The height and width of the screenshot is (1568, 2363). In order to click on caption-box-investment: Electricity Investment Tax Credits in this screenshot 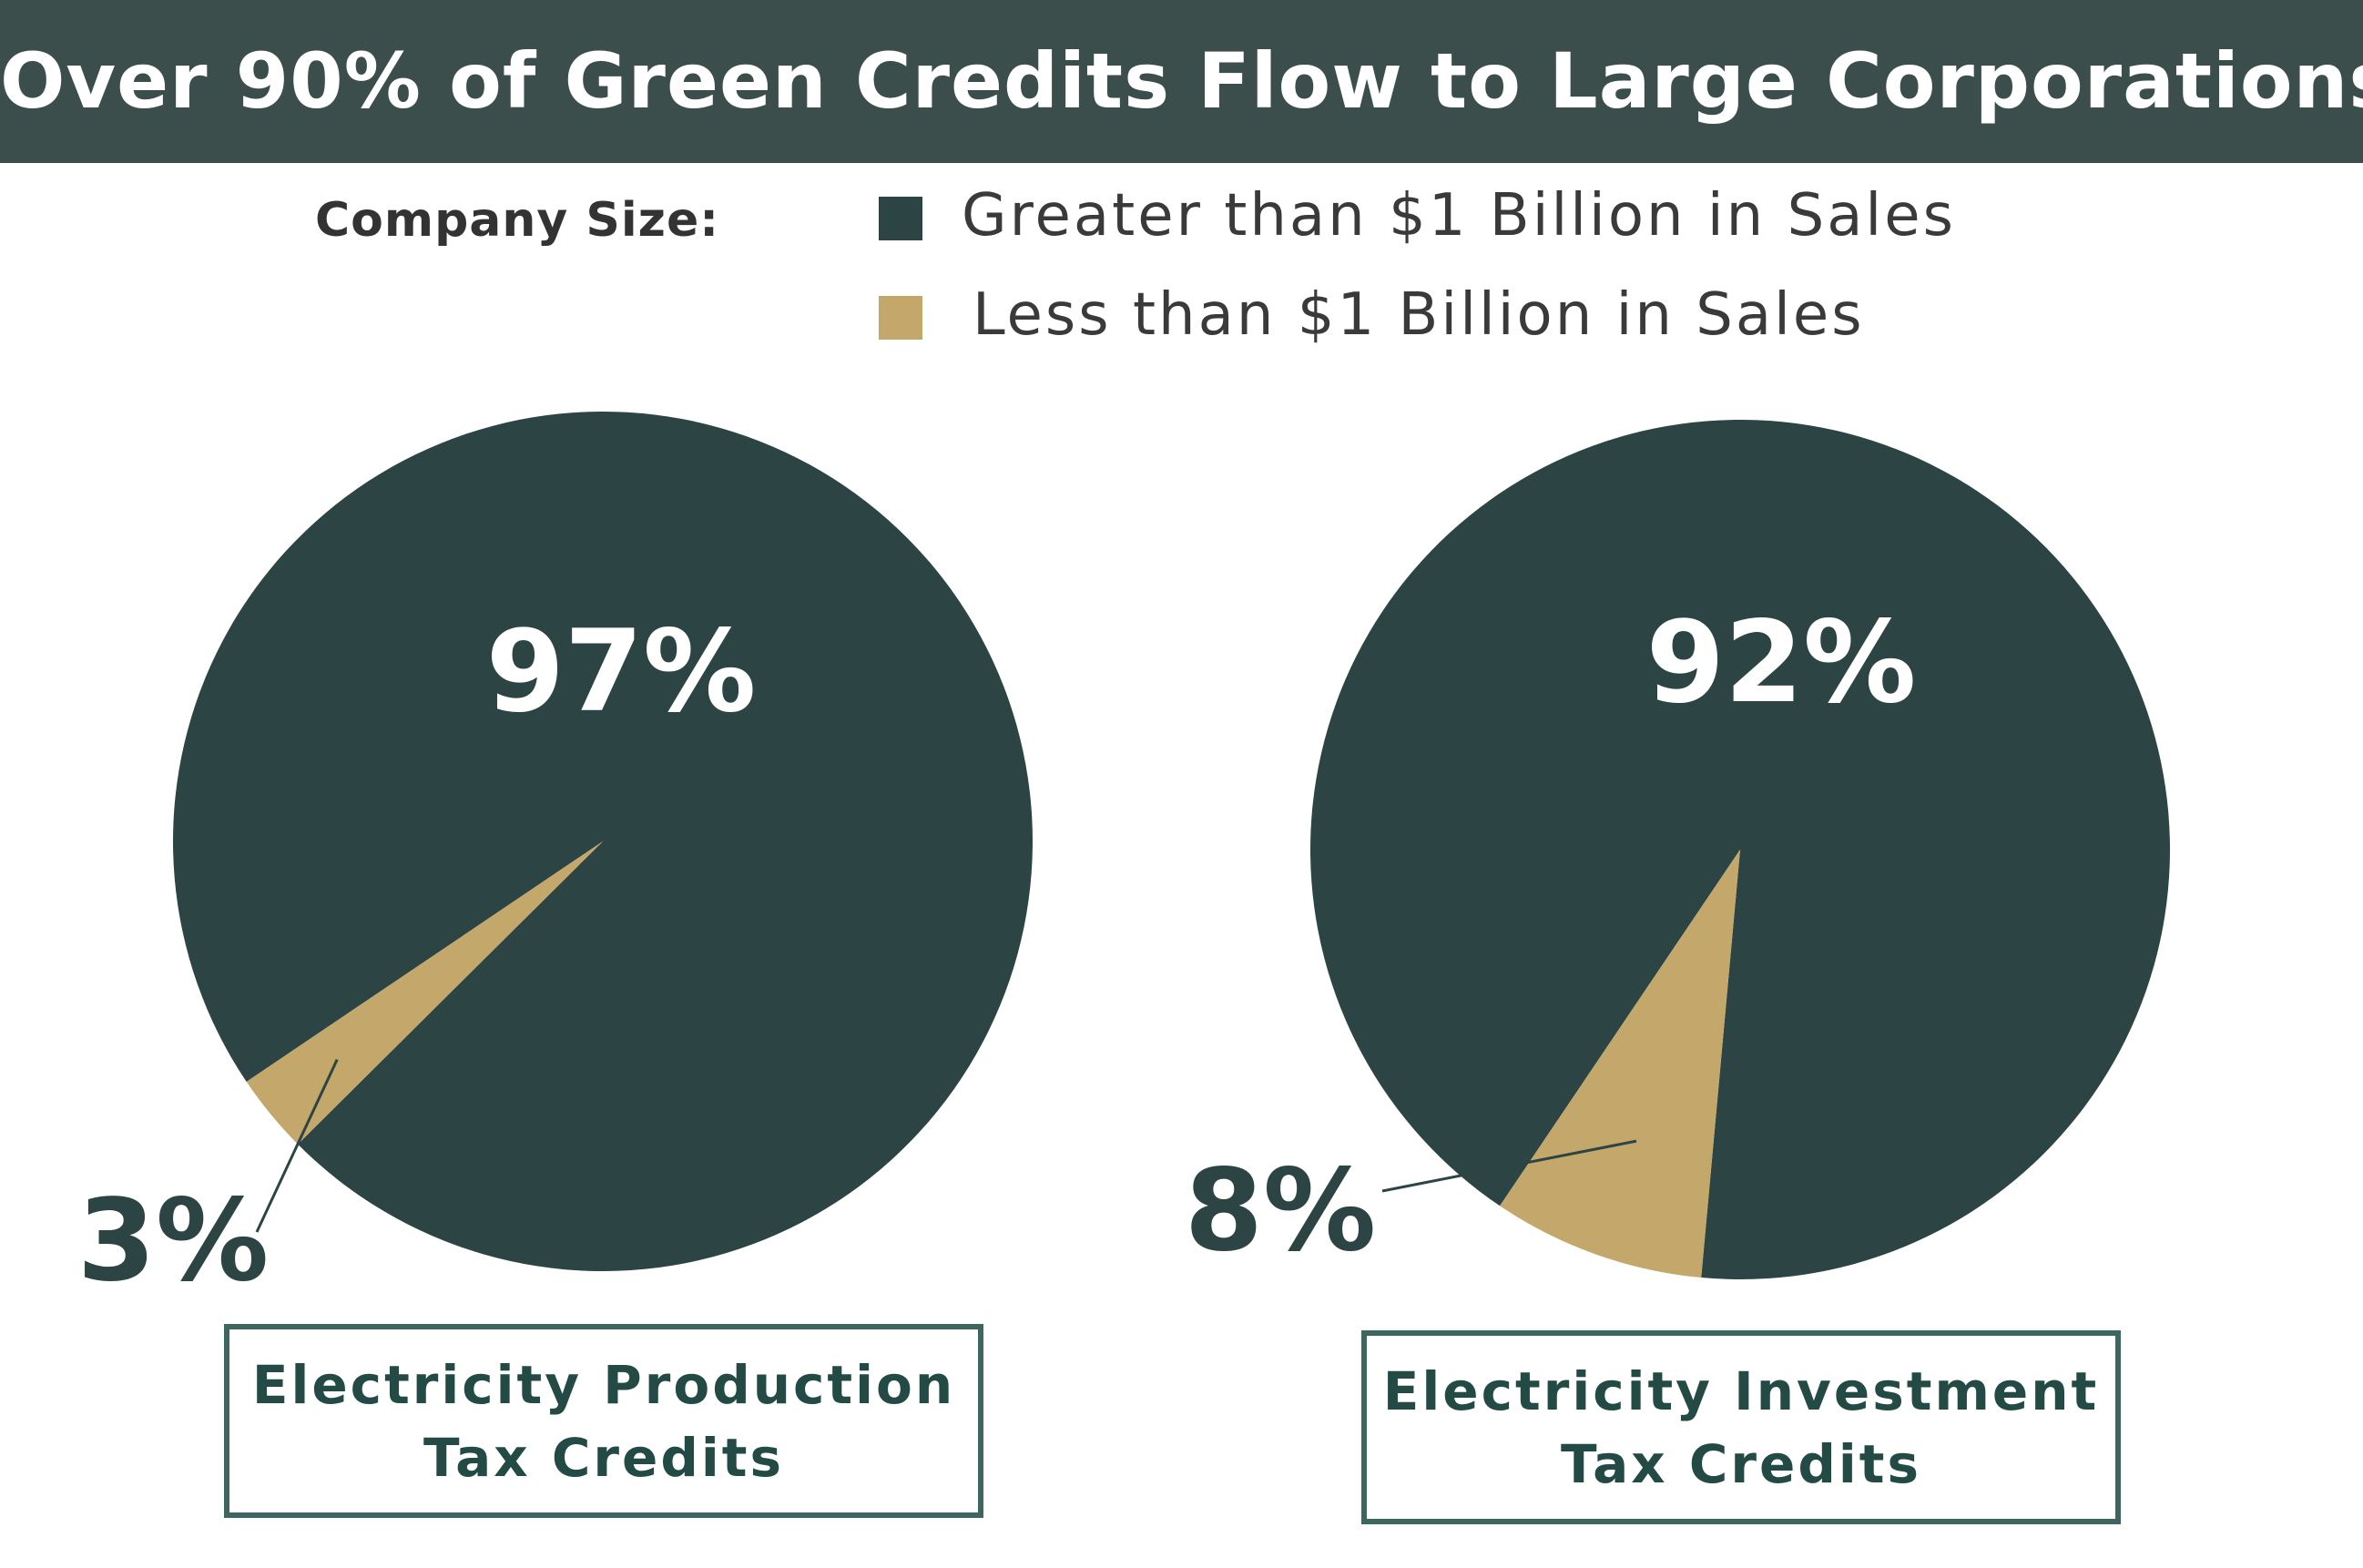, I will do `click(1741, 1427)`.